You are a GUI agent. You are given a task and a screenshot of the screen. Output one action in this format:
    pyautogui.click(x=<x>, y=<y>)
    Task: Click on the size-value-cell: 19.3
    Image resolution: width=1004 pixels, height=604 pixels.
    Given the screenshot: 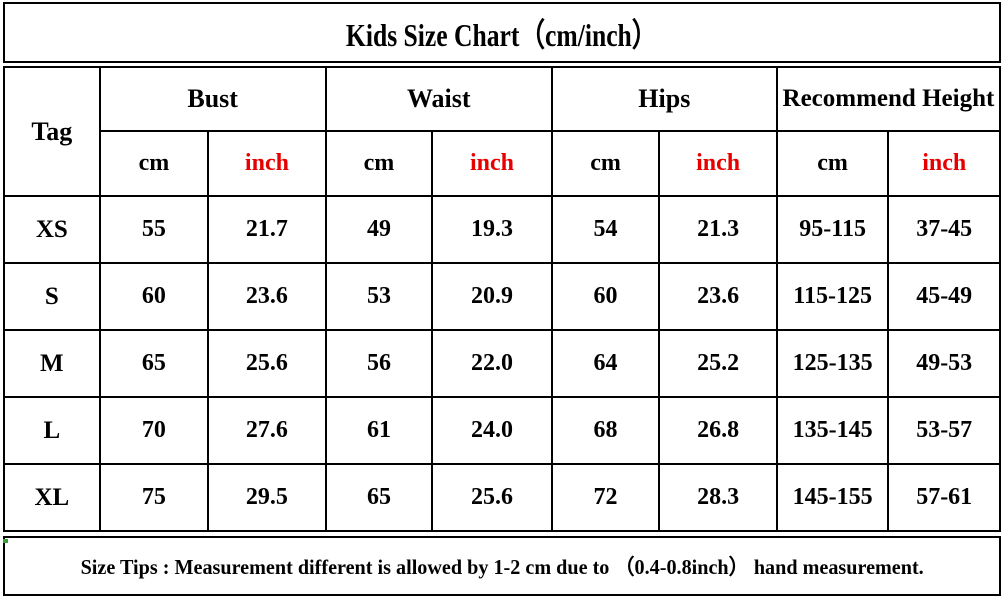 What is the action you would take?
    pyautogui.click(x=492, y=229)
    